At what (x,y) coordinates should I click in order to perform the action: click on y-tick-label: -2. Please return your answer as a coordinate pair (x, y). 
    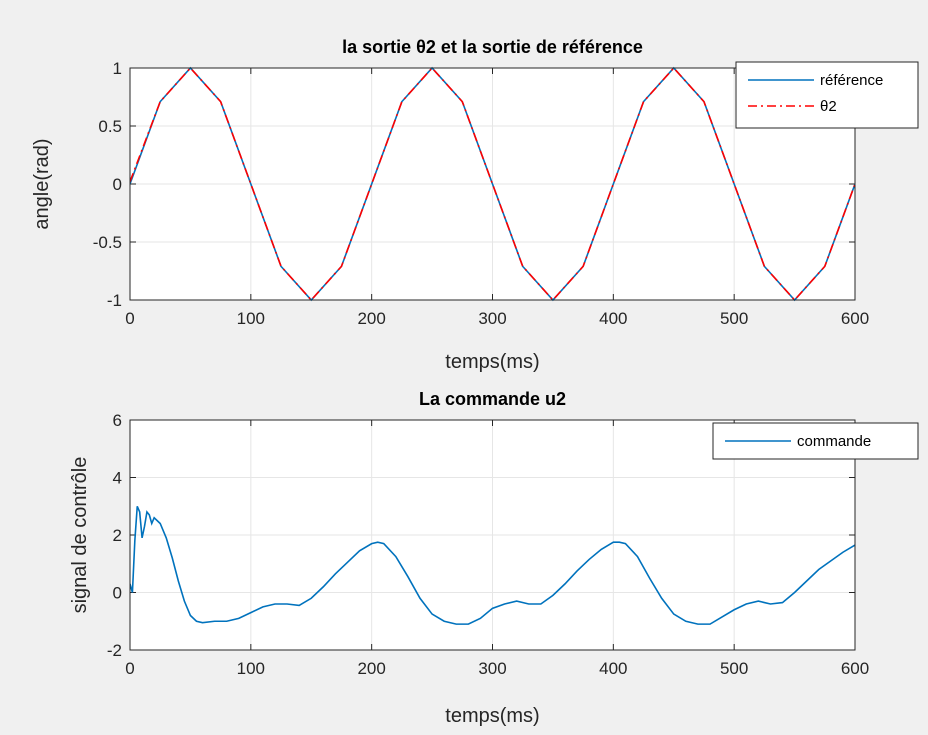
    Looking at the image, I should click on (114, 650).